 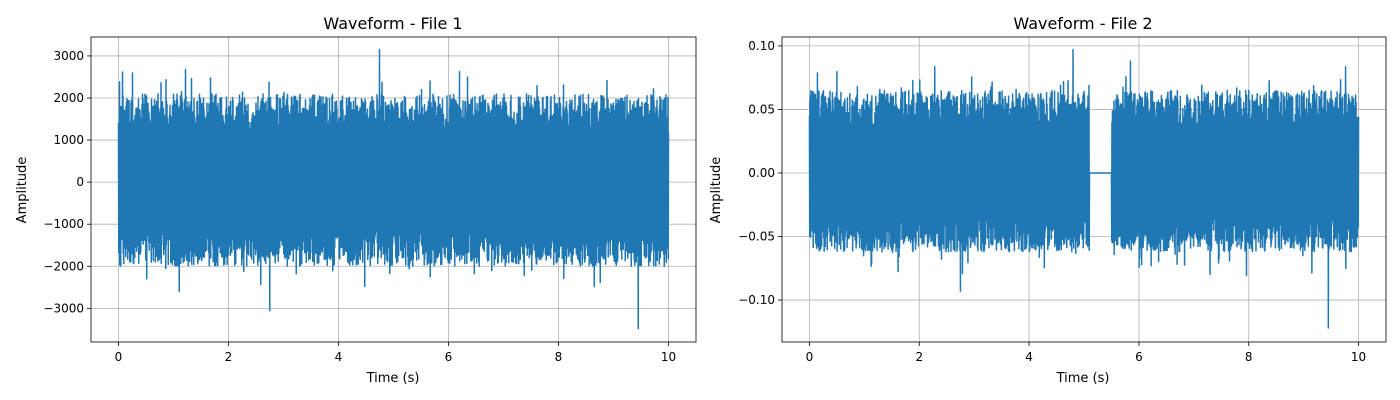 I want to click on y-tick-label: −0.05, so click(x=756, y=237).